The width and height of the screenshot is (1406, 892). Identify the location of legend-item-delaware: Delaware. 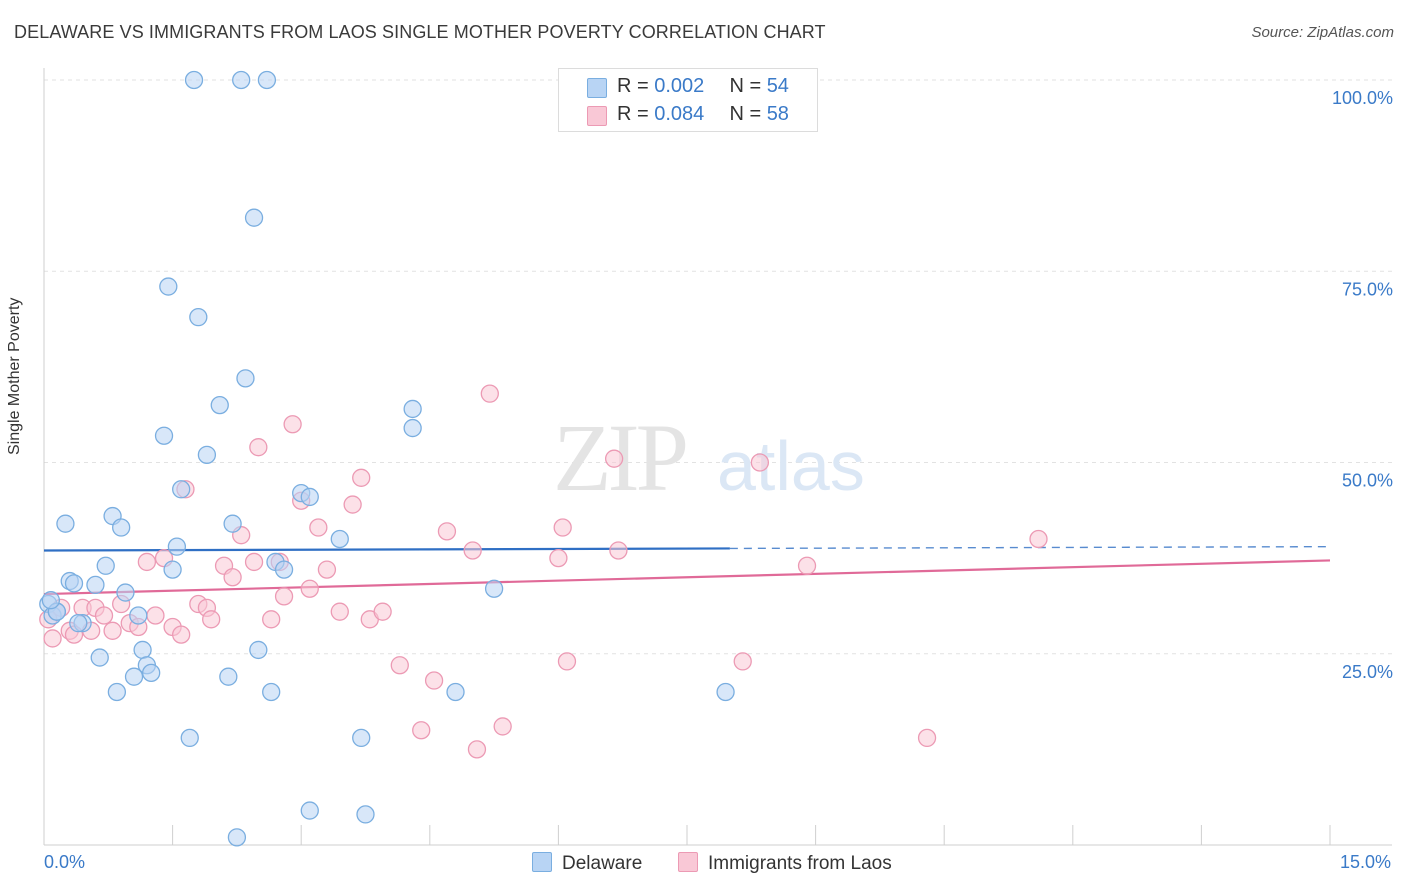
(587, 863).